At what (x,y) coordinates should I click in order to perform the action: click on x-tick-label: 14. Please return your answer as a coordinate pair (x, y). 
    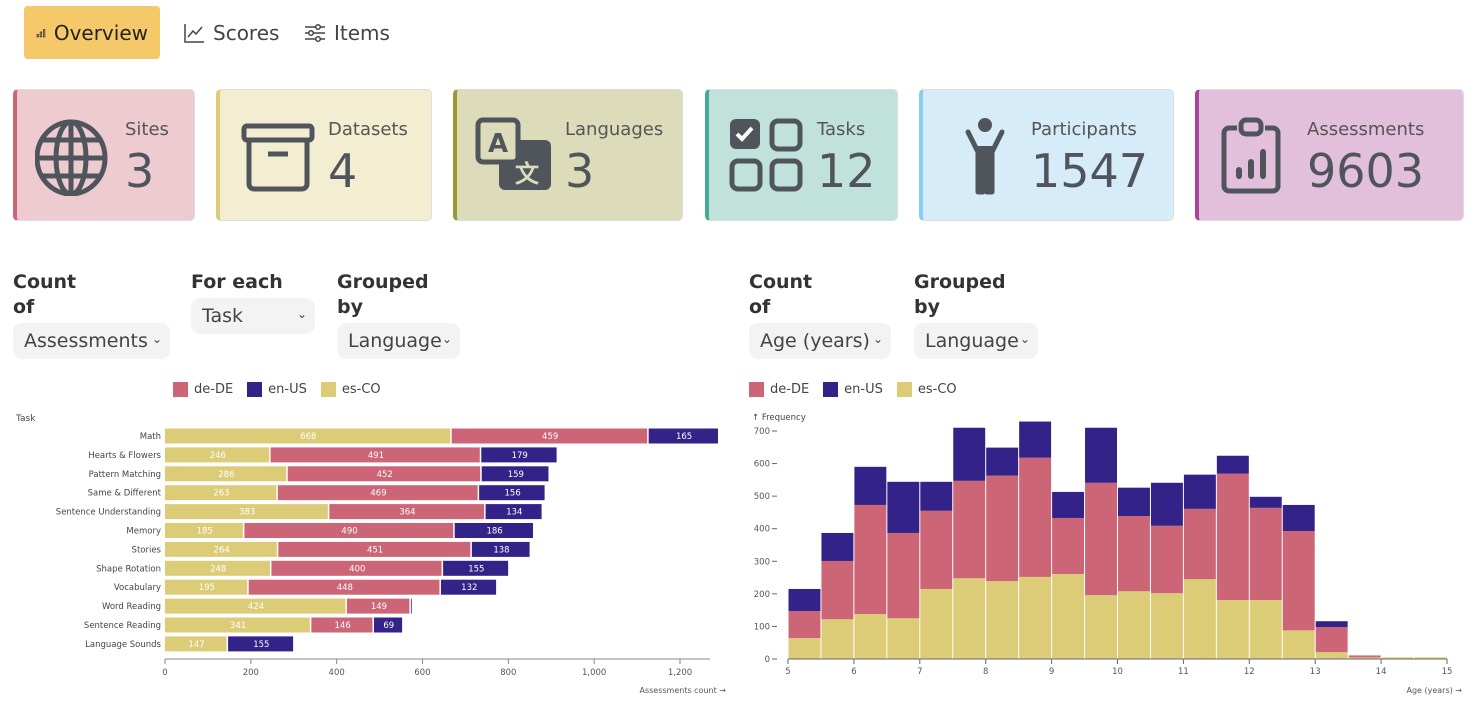
    Looking at the image, I should click on (1381, 672).